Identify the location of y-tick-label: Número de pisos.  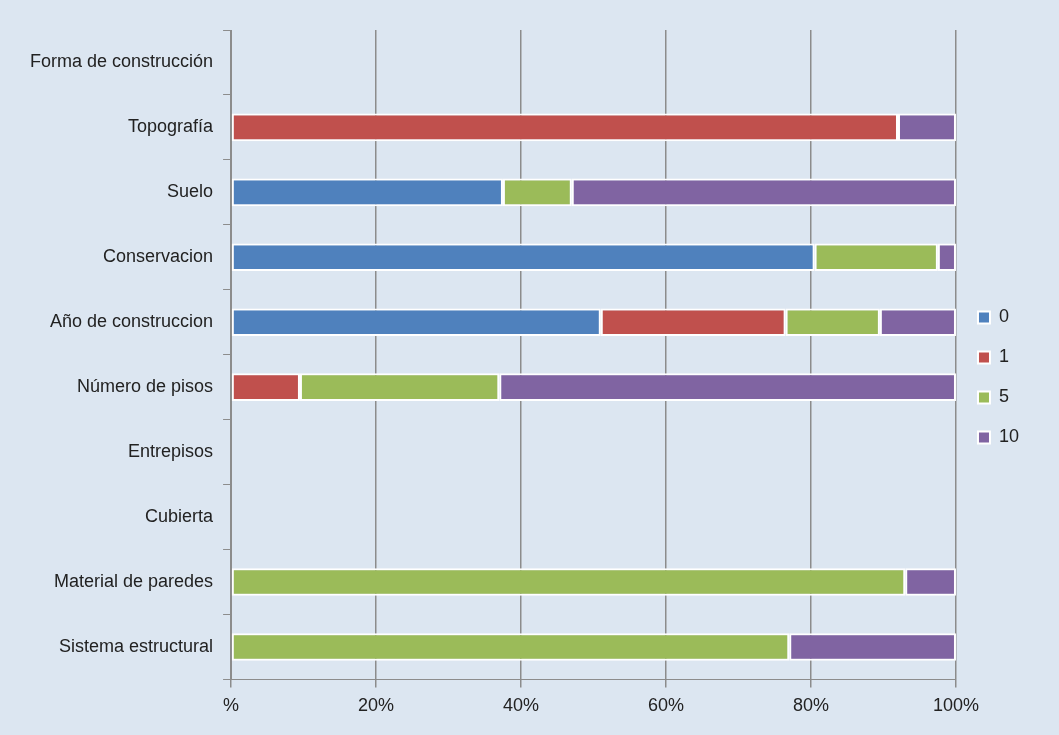
(145, 386).